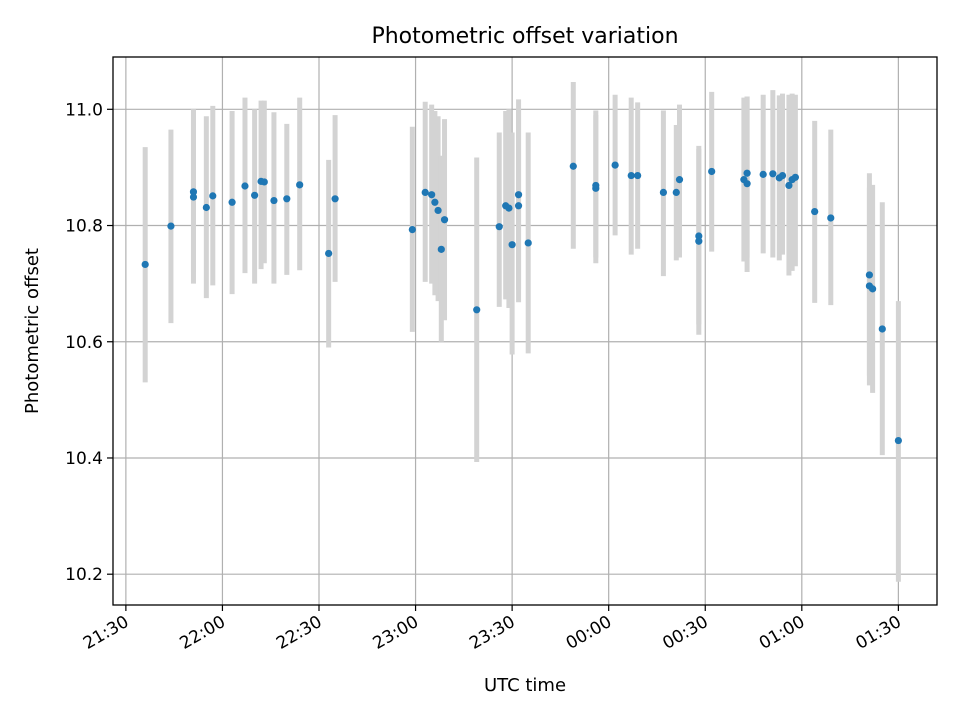 This screenshot has height=720, width=960. What do you see at coordinates (84, 343) in the screenshot?
I see `y-tick-label: 10.6` at bounding box center [84, 343].